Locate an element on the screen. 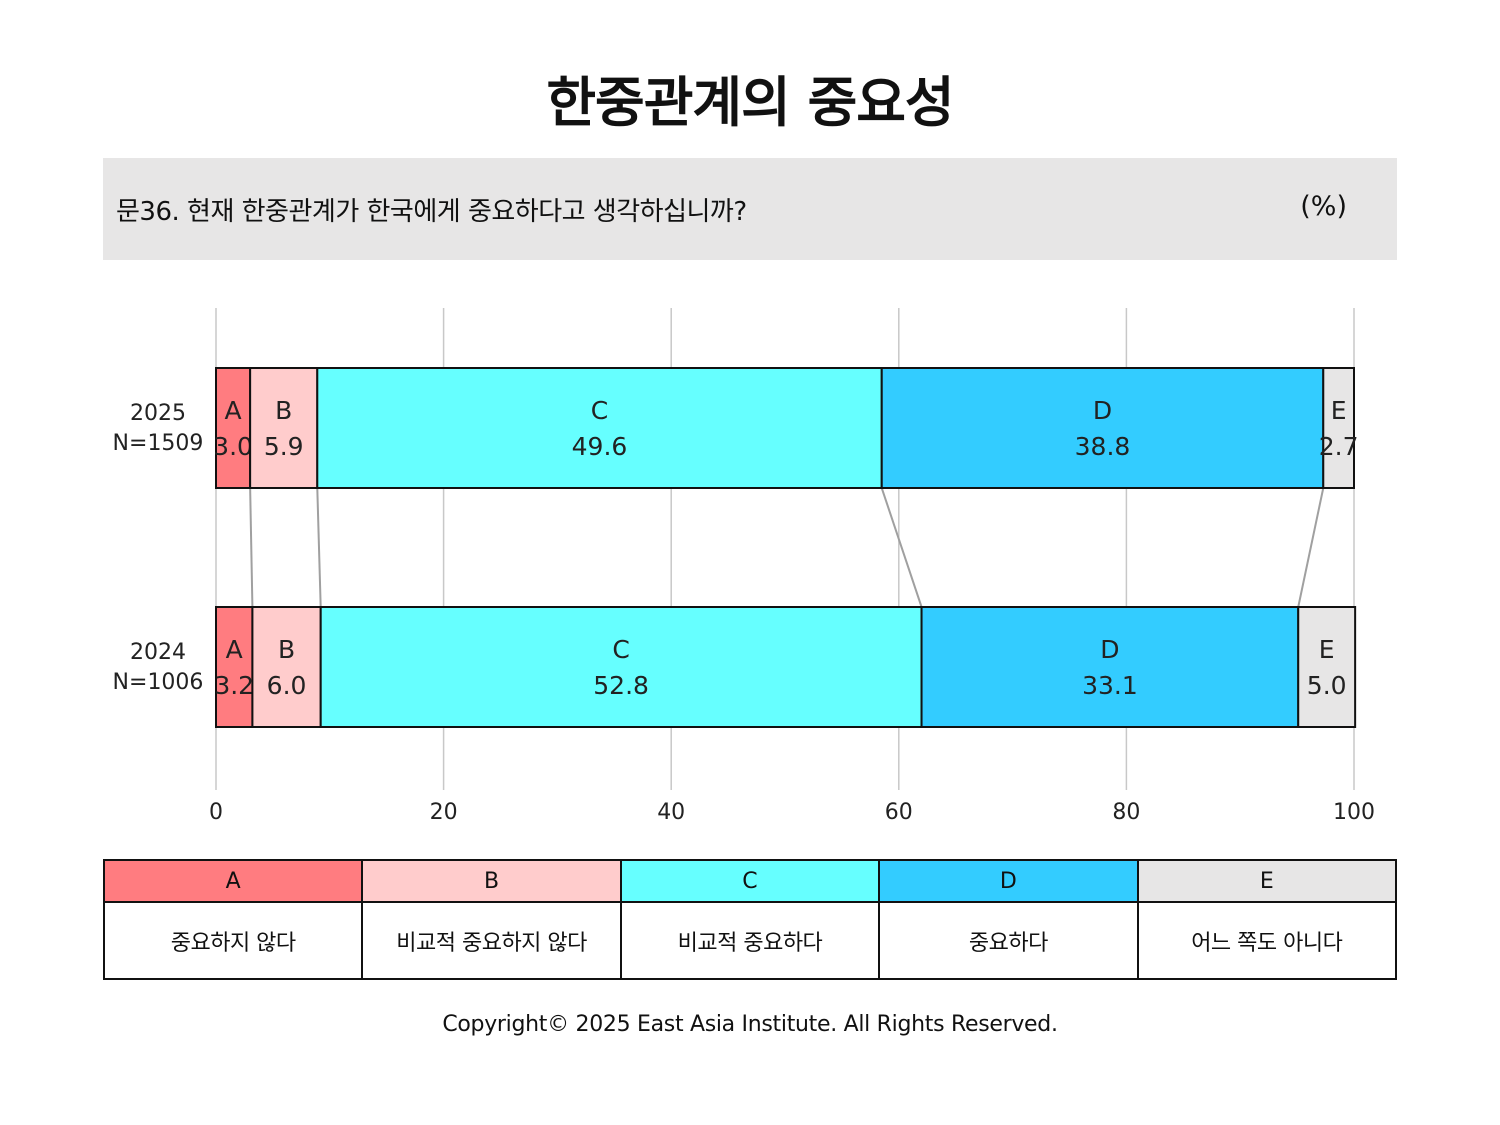 Image resolution: width=1500 pixels, height=1125 pixels. data-label: 49.6 is located at coordinates (600, 446).